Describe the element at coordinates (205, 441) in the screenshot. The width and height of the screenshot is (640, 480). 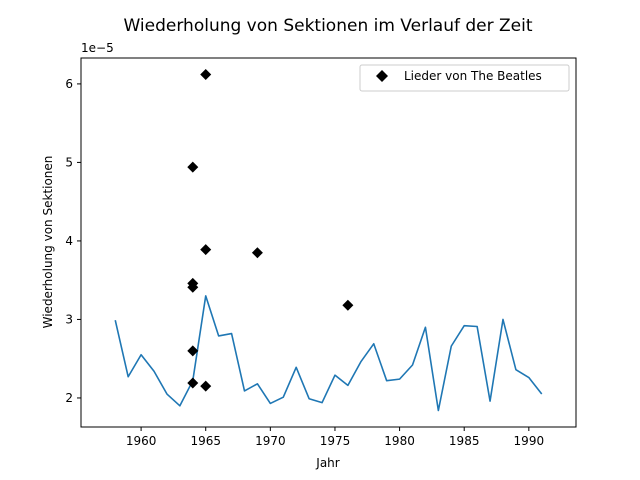
I see `x-tick-label: 1965` at that location.